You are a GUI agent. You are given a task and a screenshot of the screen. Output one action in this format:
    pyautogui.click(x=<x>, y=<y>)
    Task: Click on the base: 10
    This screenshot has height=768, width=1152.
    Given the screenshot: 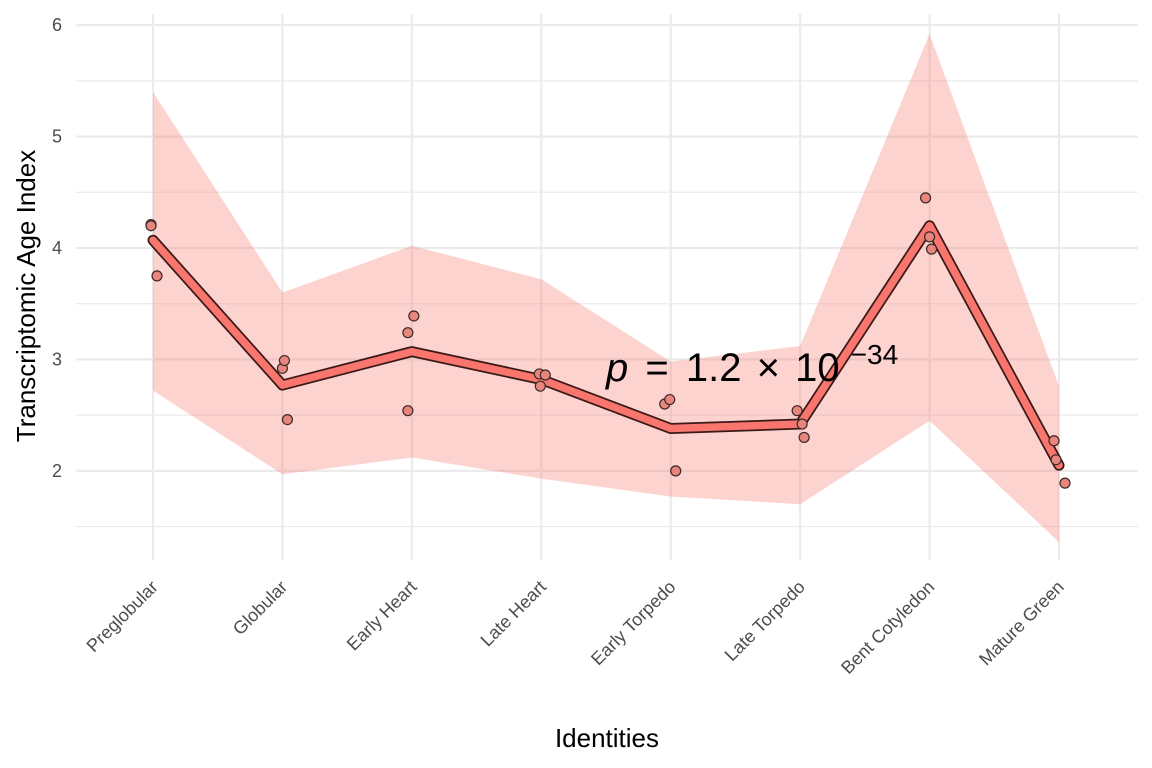 What is the action you would take?
    pyautogui.click(x=817, y=368)
    